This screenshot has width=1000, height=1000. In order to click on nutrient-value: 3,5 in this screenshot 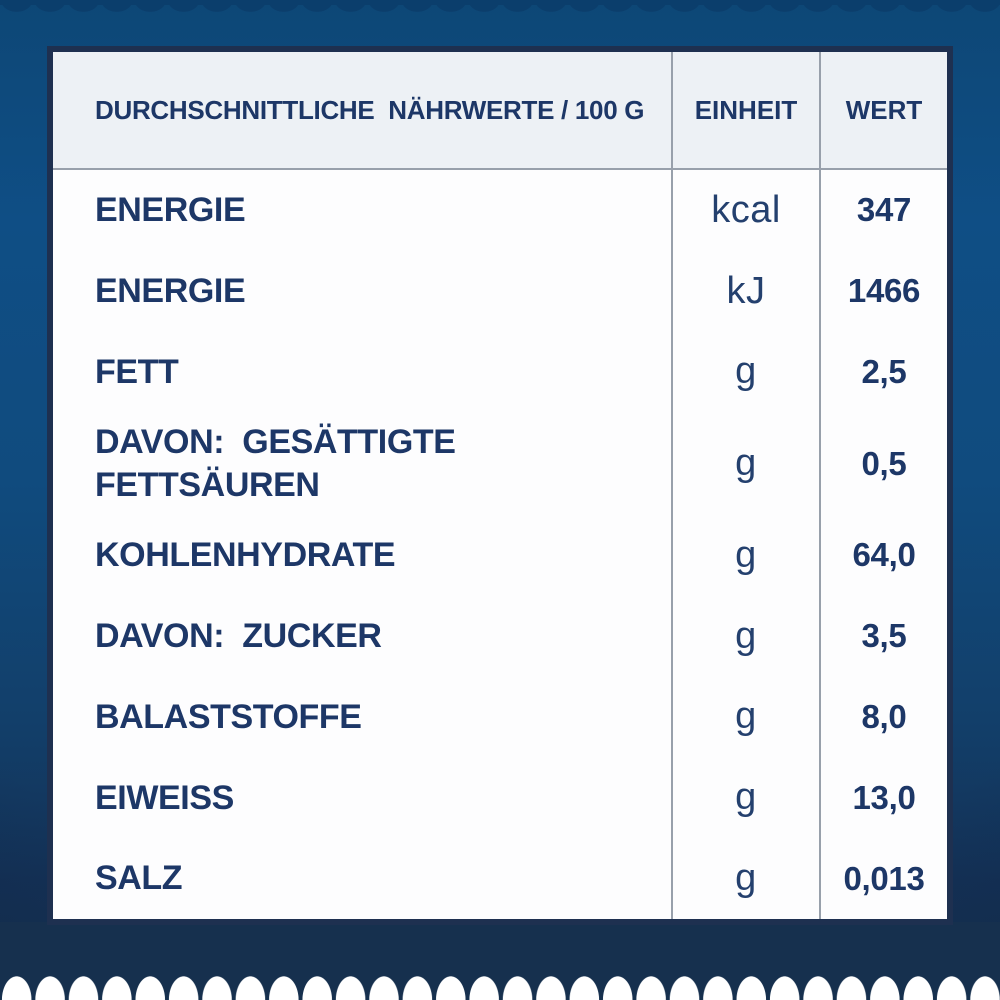, I will do `click(883, 636)`.